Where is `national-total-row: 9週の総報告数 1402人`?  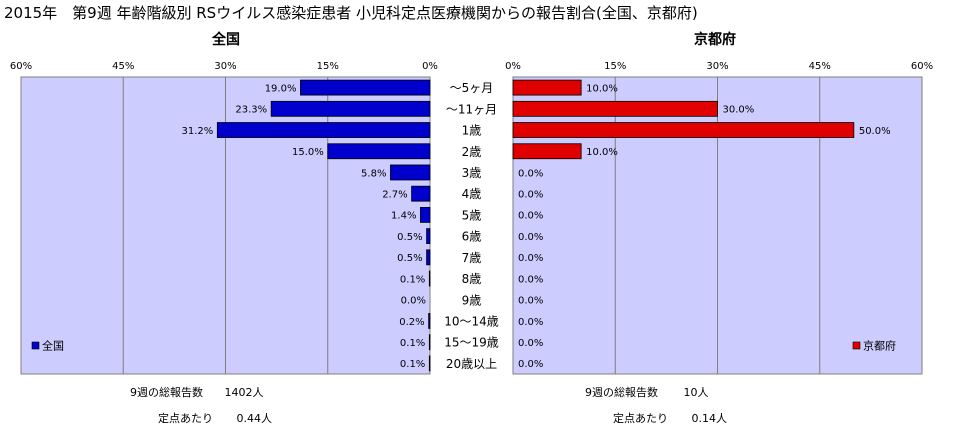
national-total-row: 9週の総報告数 1402人 is located at coordinates (197, 392).